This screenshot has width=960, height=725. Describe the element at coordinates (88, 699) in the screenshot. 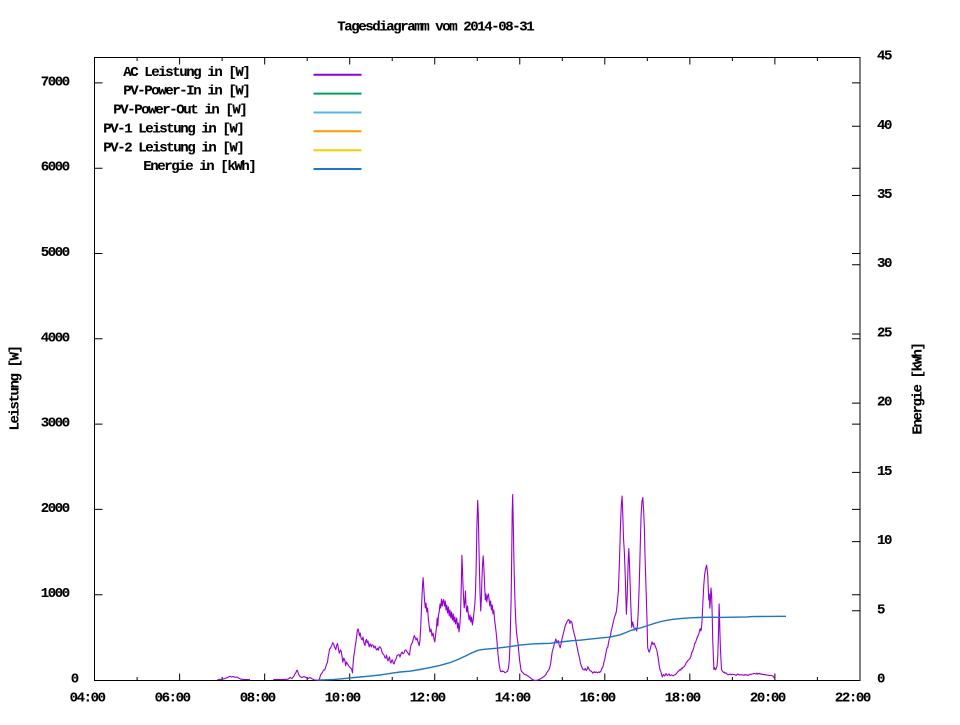

I see `svg-text: 04:00` at that location.